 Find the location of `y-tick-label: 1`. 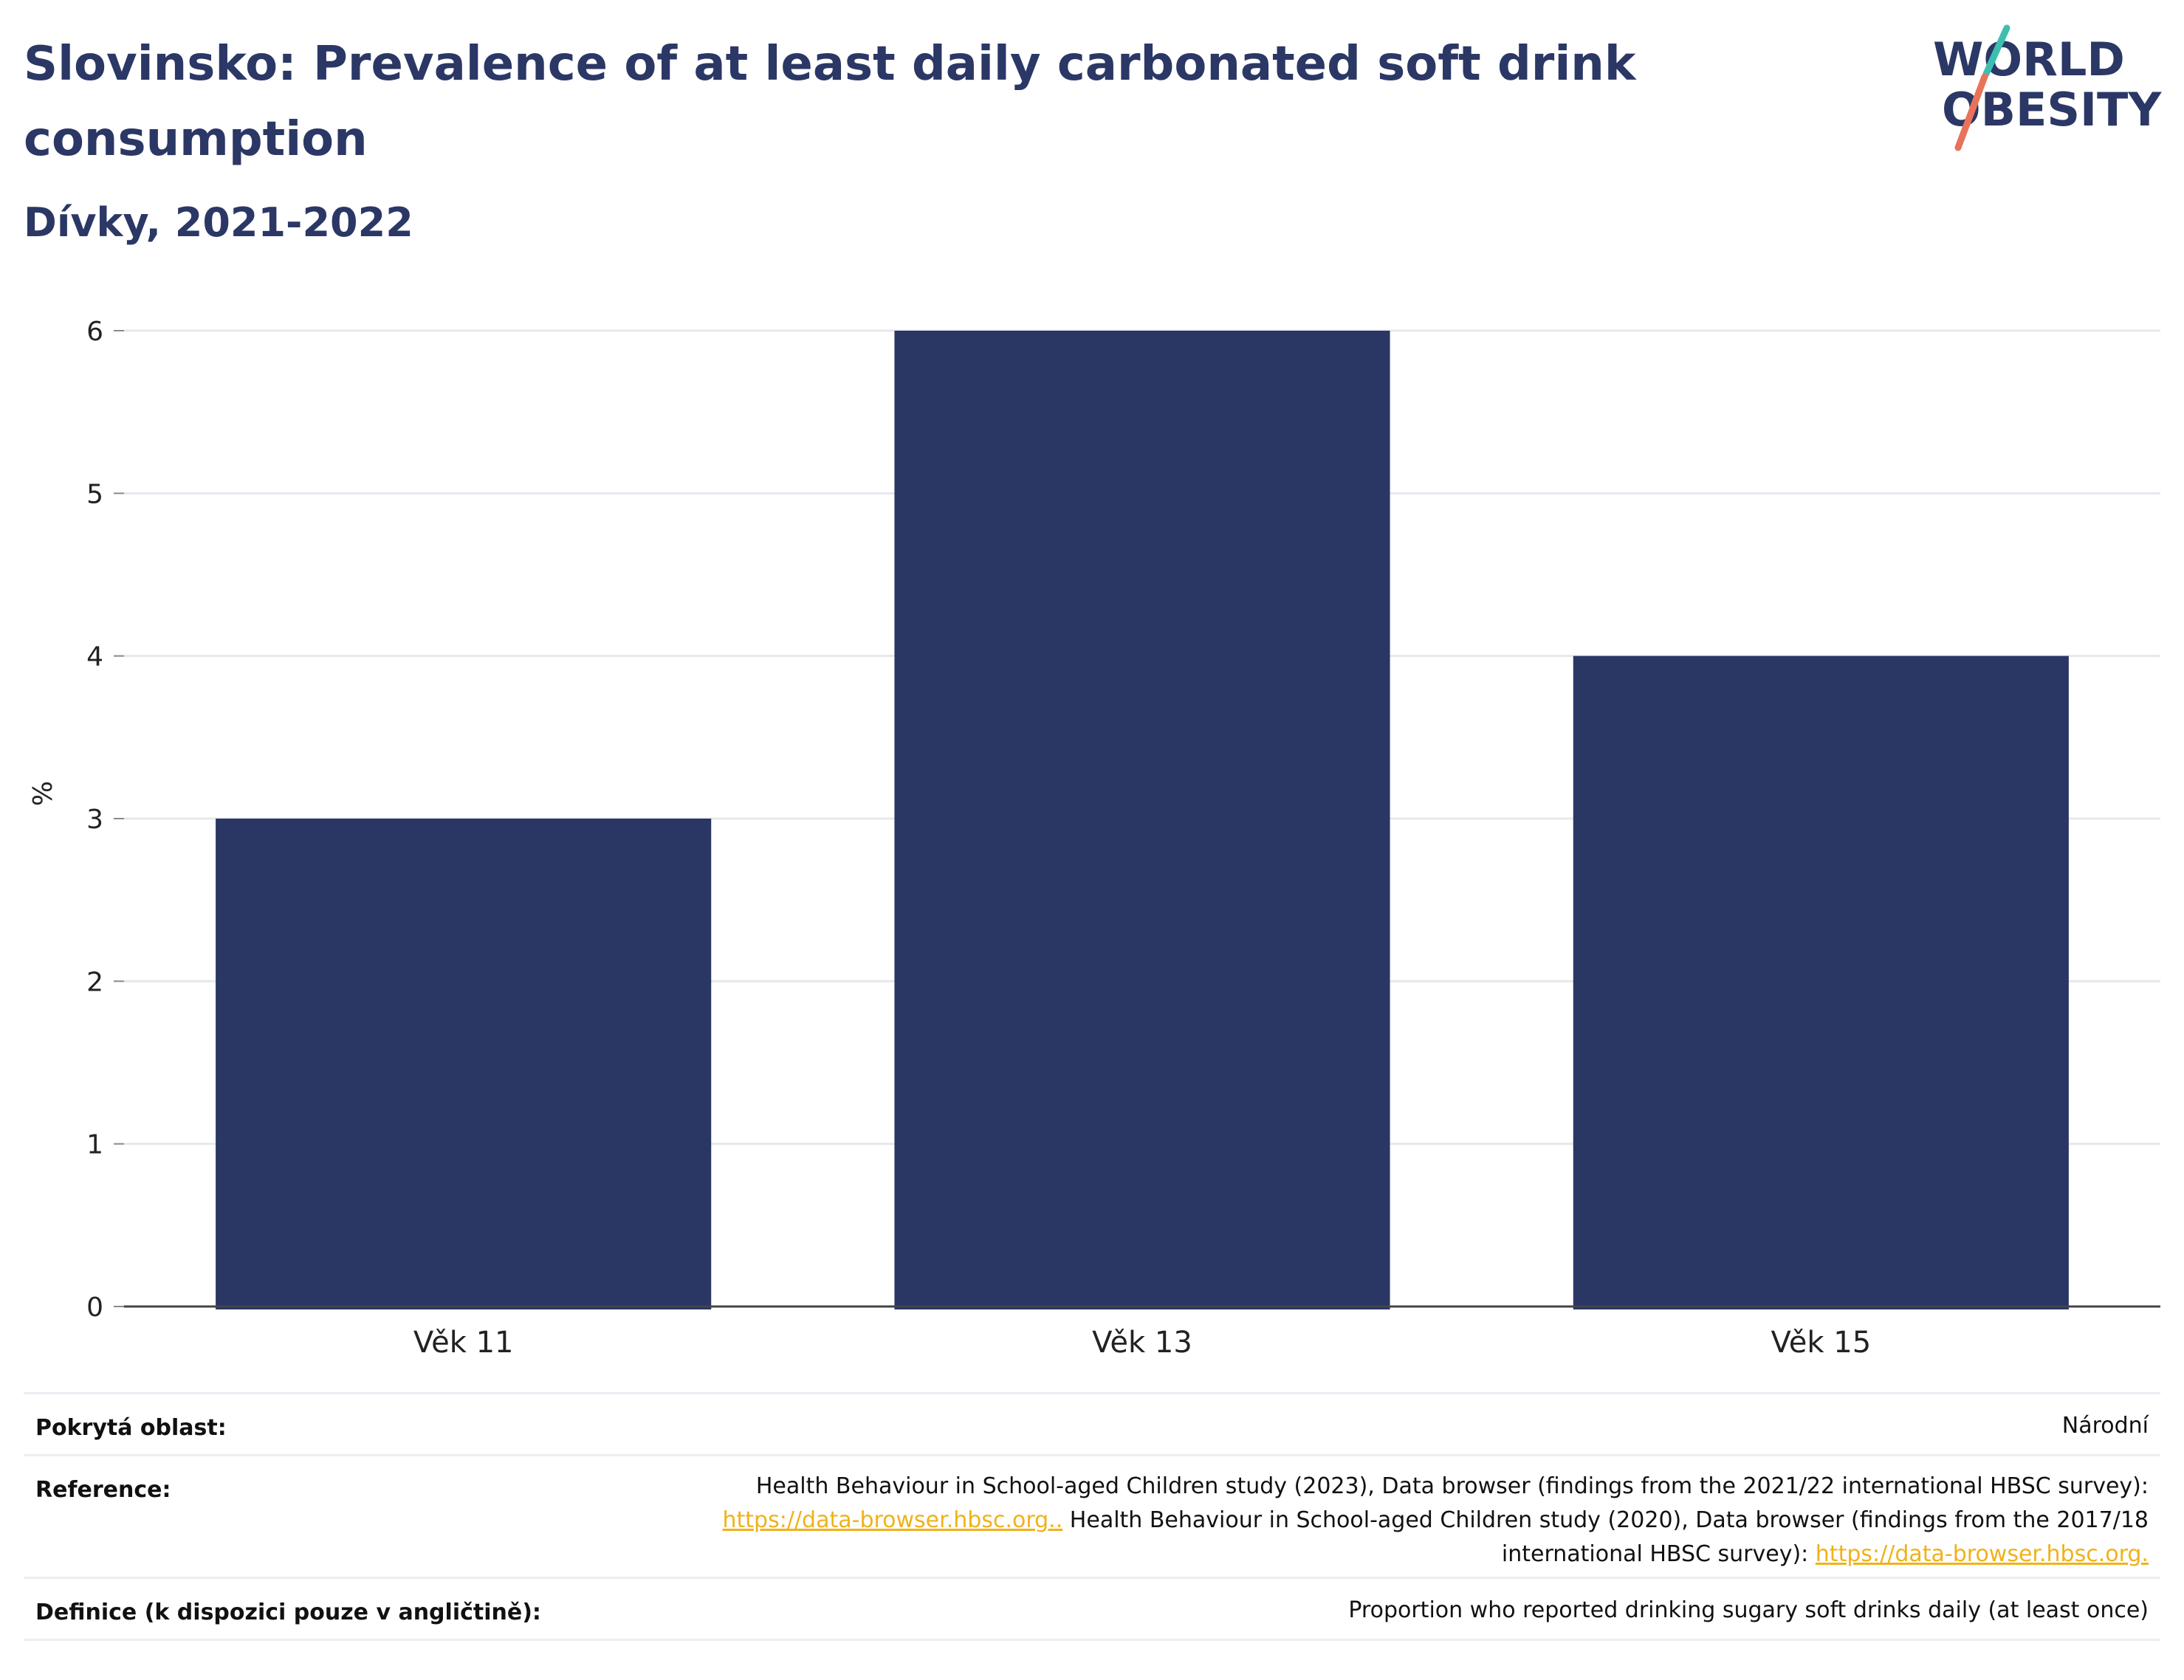

y-tick-label: 1 is located at coordinates (95, 1145).